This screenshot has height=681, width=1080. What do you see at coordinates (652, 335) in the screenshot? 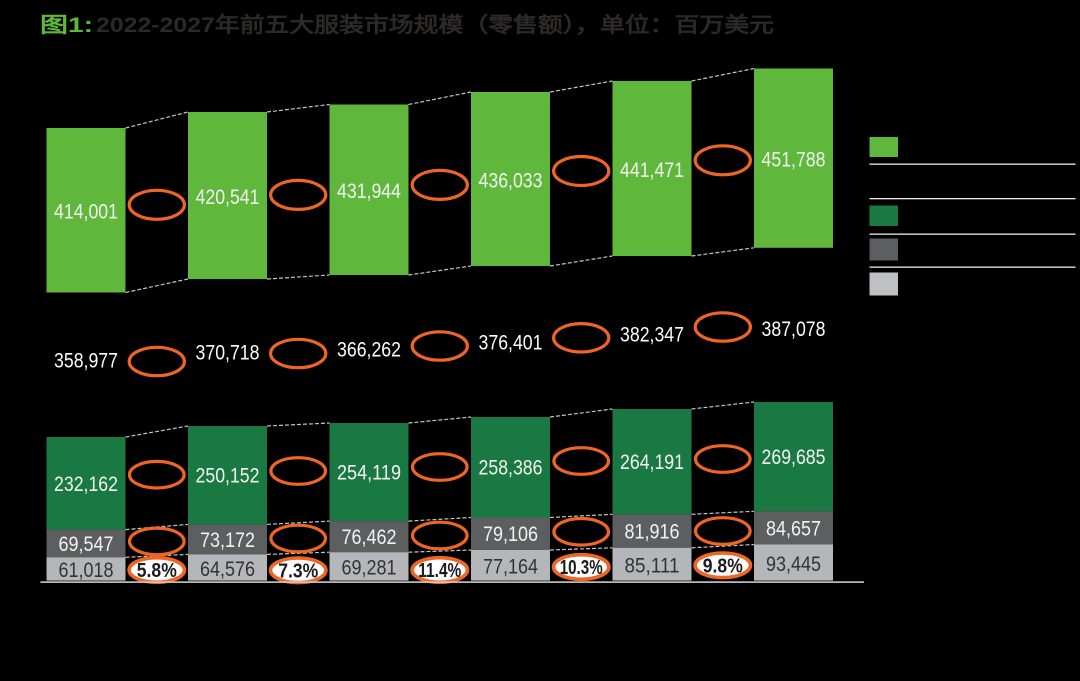
I see `svg-text: 382,347` at bounding box center [652, 335].